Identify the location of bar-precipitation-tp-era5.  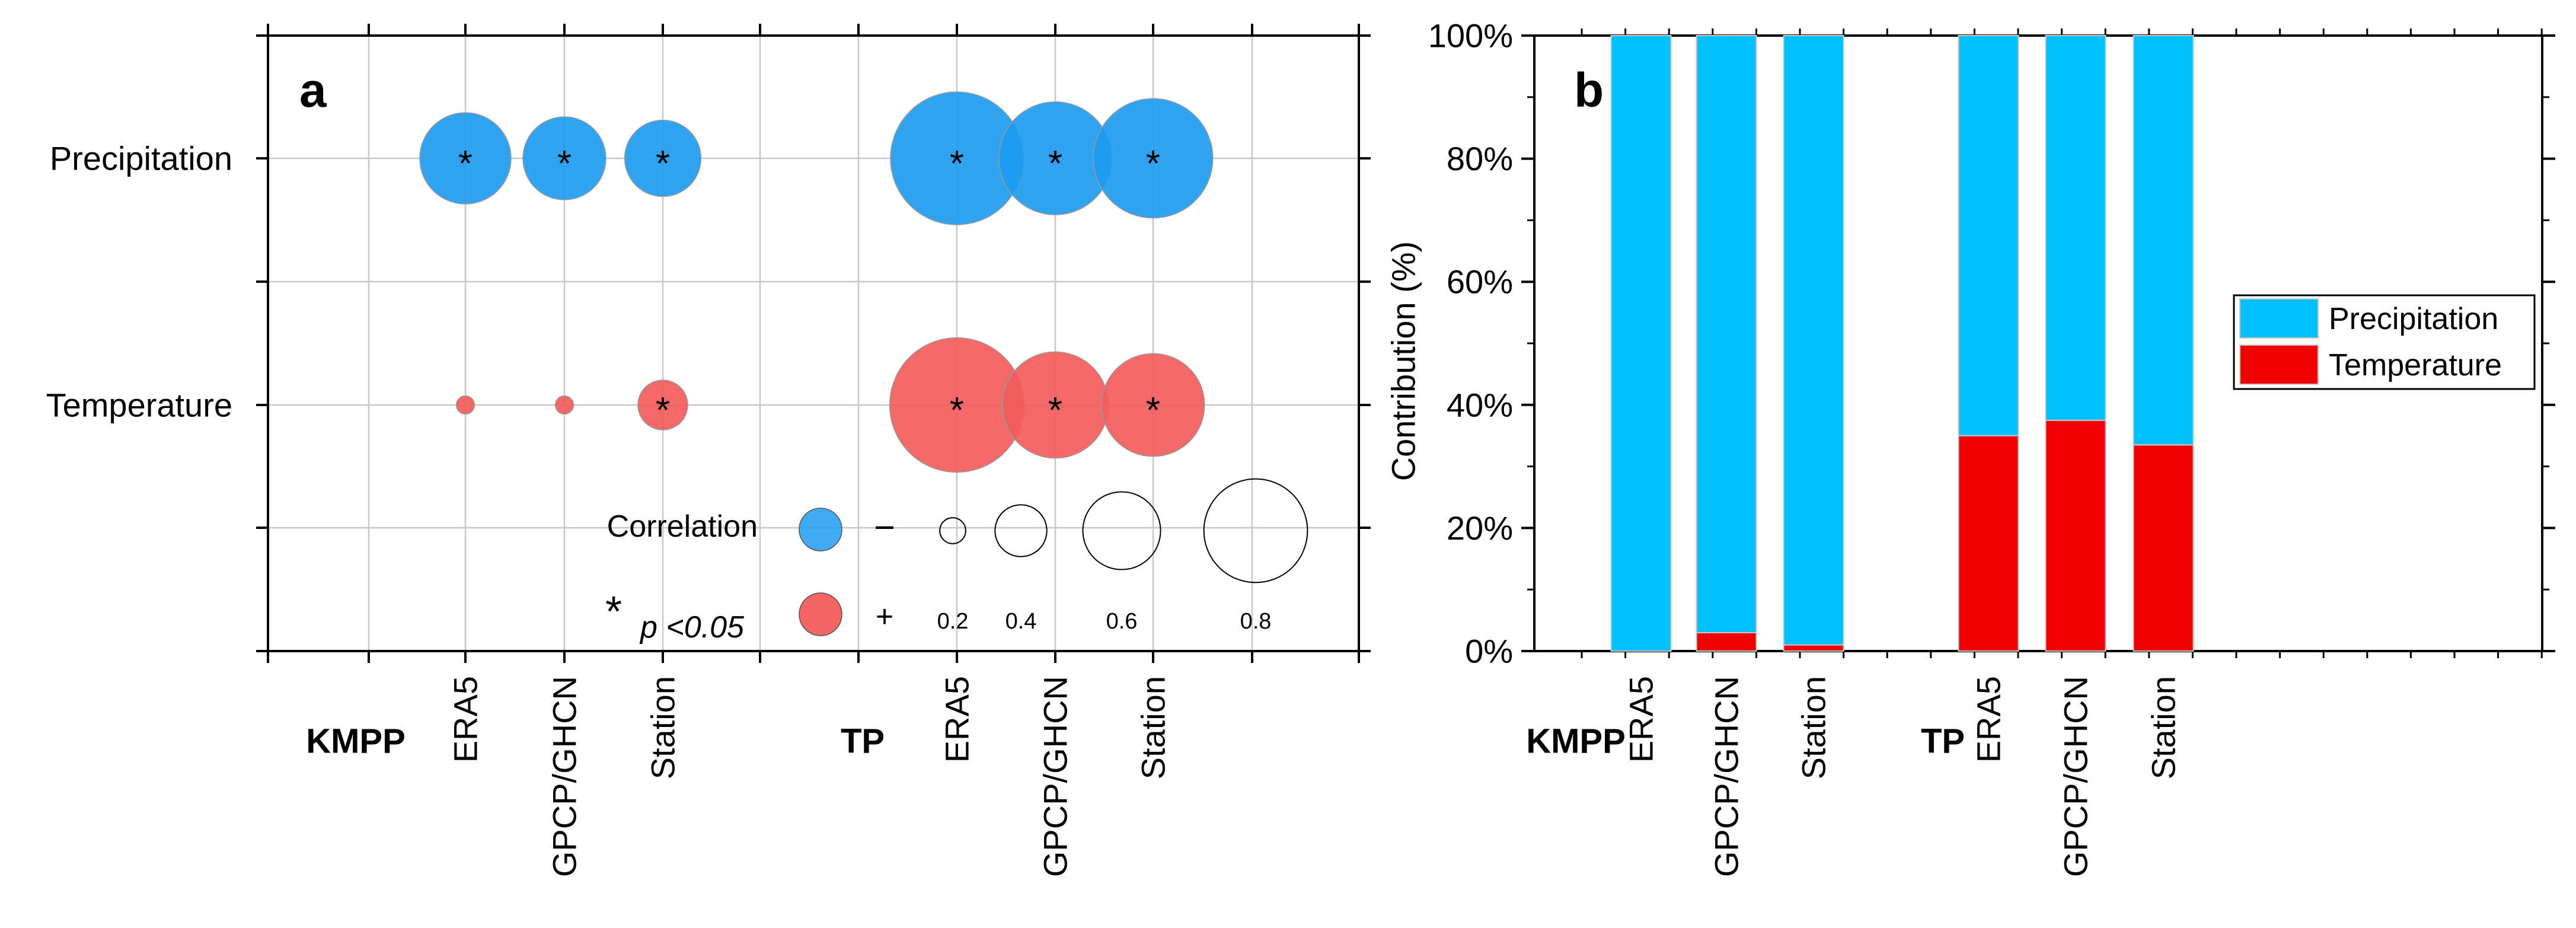
(1988, 235).